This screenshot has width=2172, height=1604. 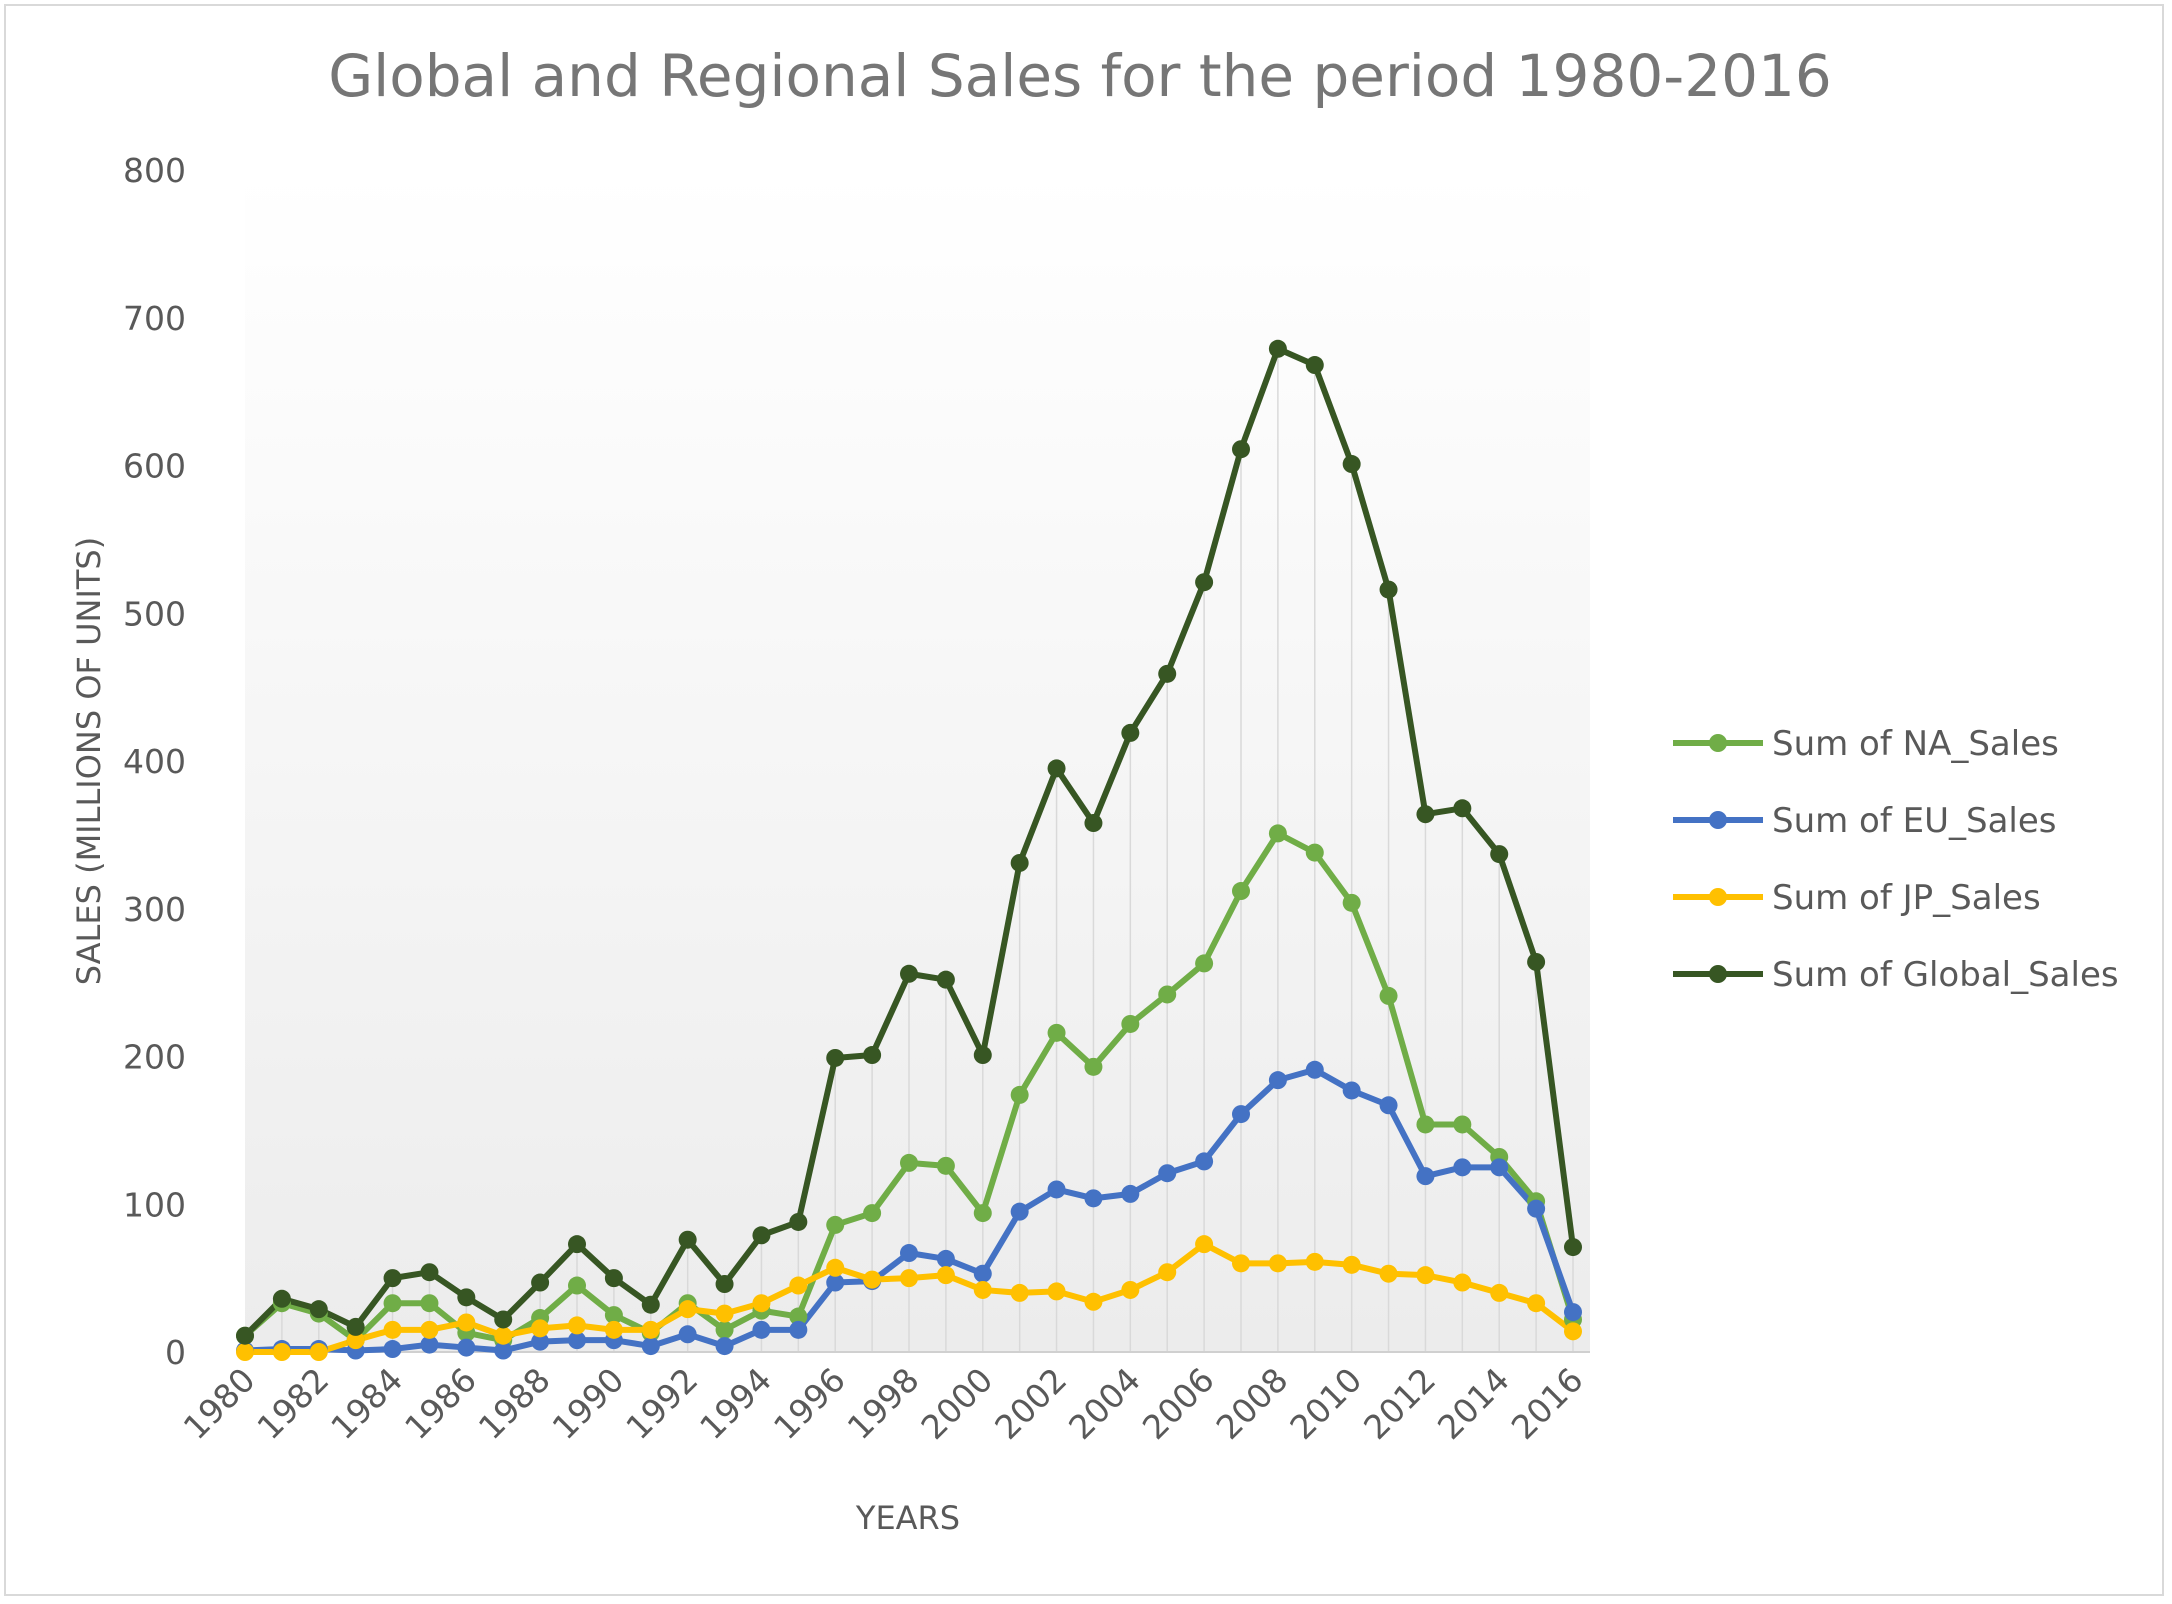 What do you see at coordinates (809, 1403) in the screenshot?
I see `x-tick-label: 1996` at bounding box center [809, 1403].